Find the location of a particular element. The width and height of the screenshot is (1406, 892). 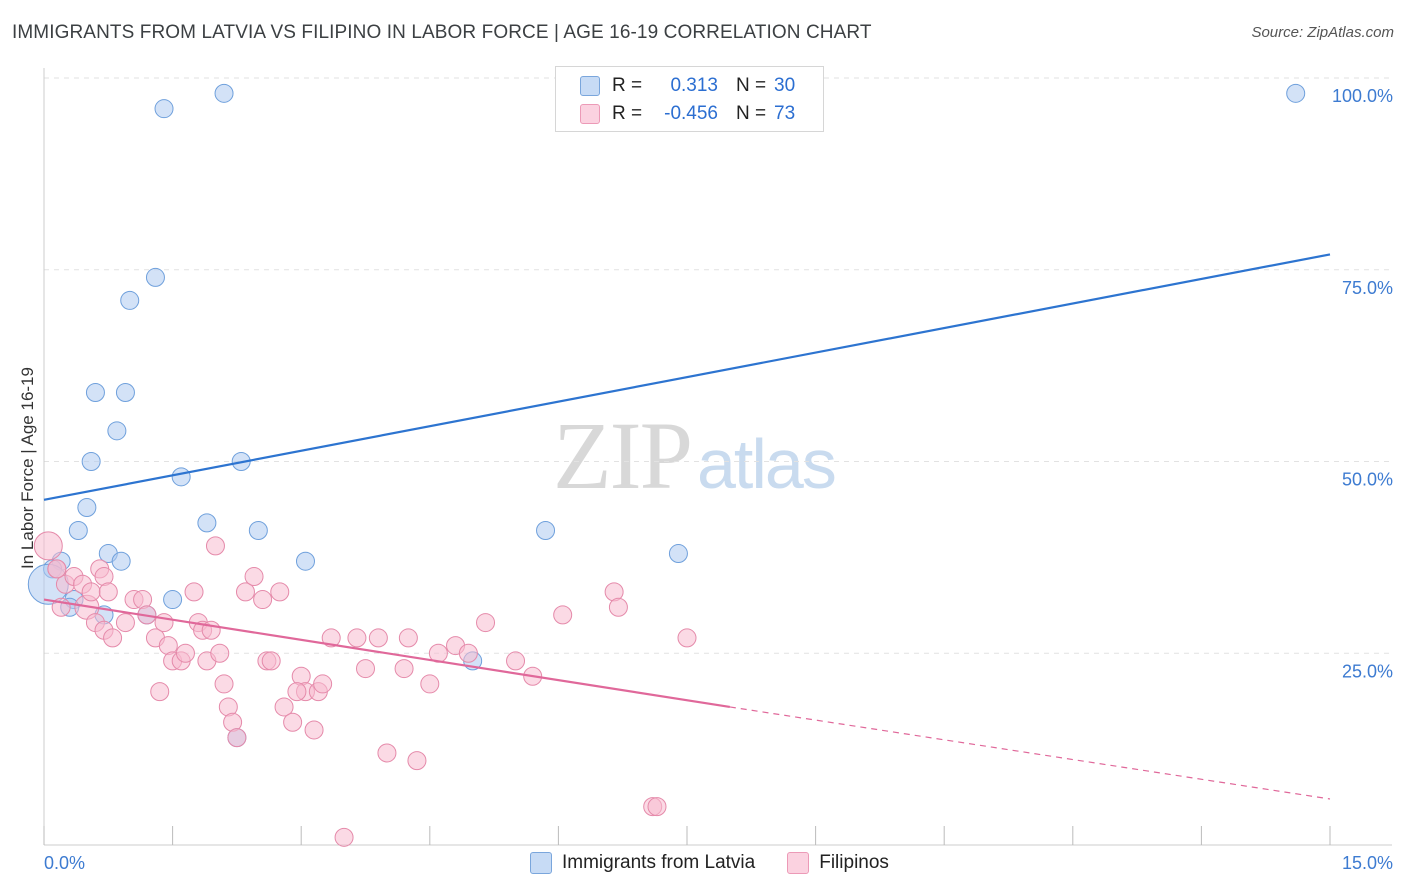

n-value: 73 is located at coordinates (785, 113).